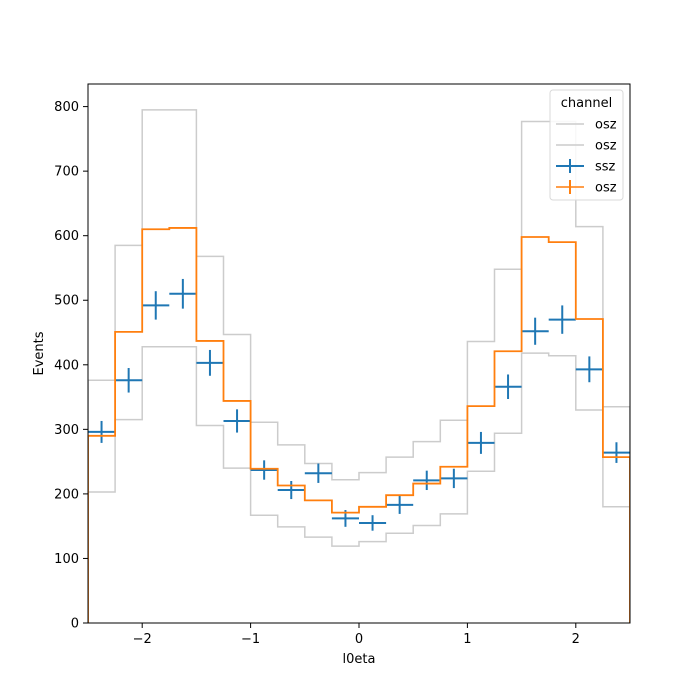 The height and width of the screenshot is (700, 700). What do you see at coordinates (142, 639) in the screenshot?
I see `x-tick-label: −2` at bounding box center [142, 639].